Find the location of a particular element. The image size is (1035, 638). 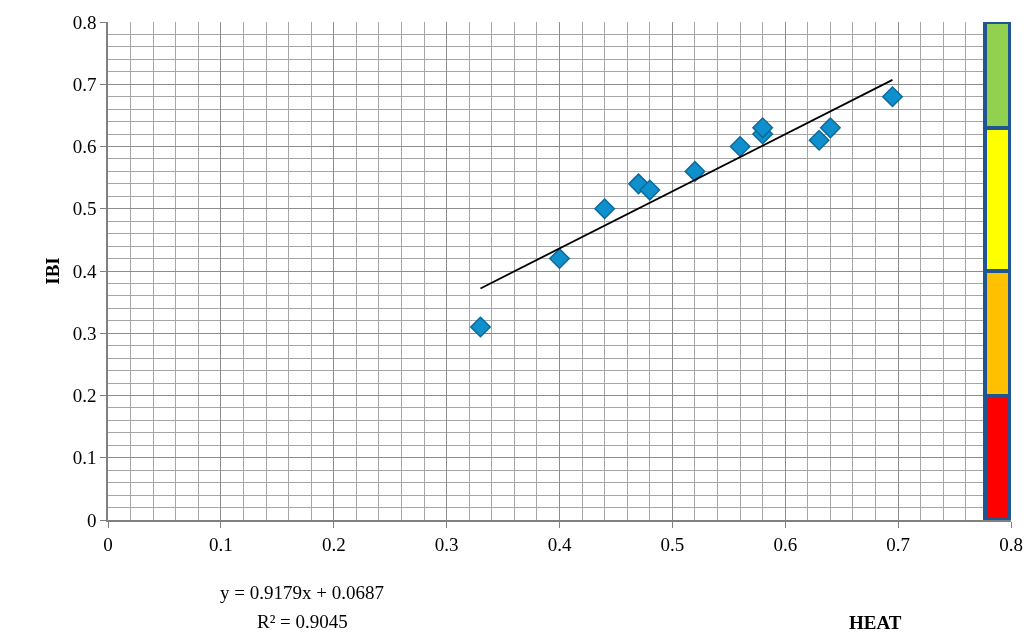

x-tick-label: 0.8 is located at coordinates (1011, 544).